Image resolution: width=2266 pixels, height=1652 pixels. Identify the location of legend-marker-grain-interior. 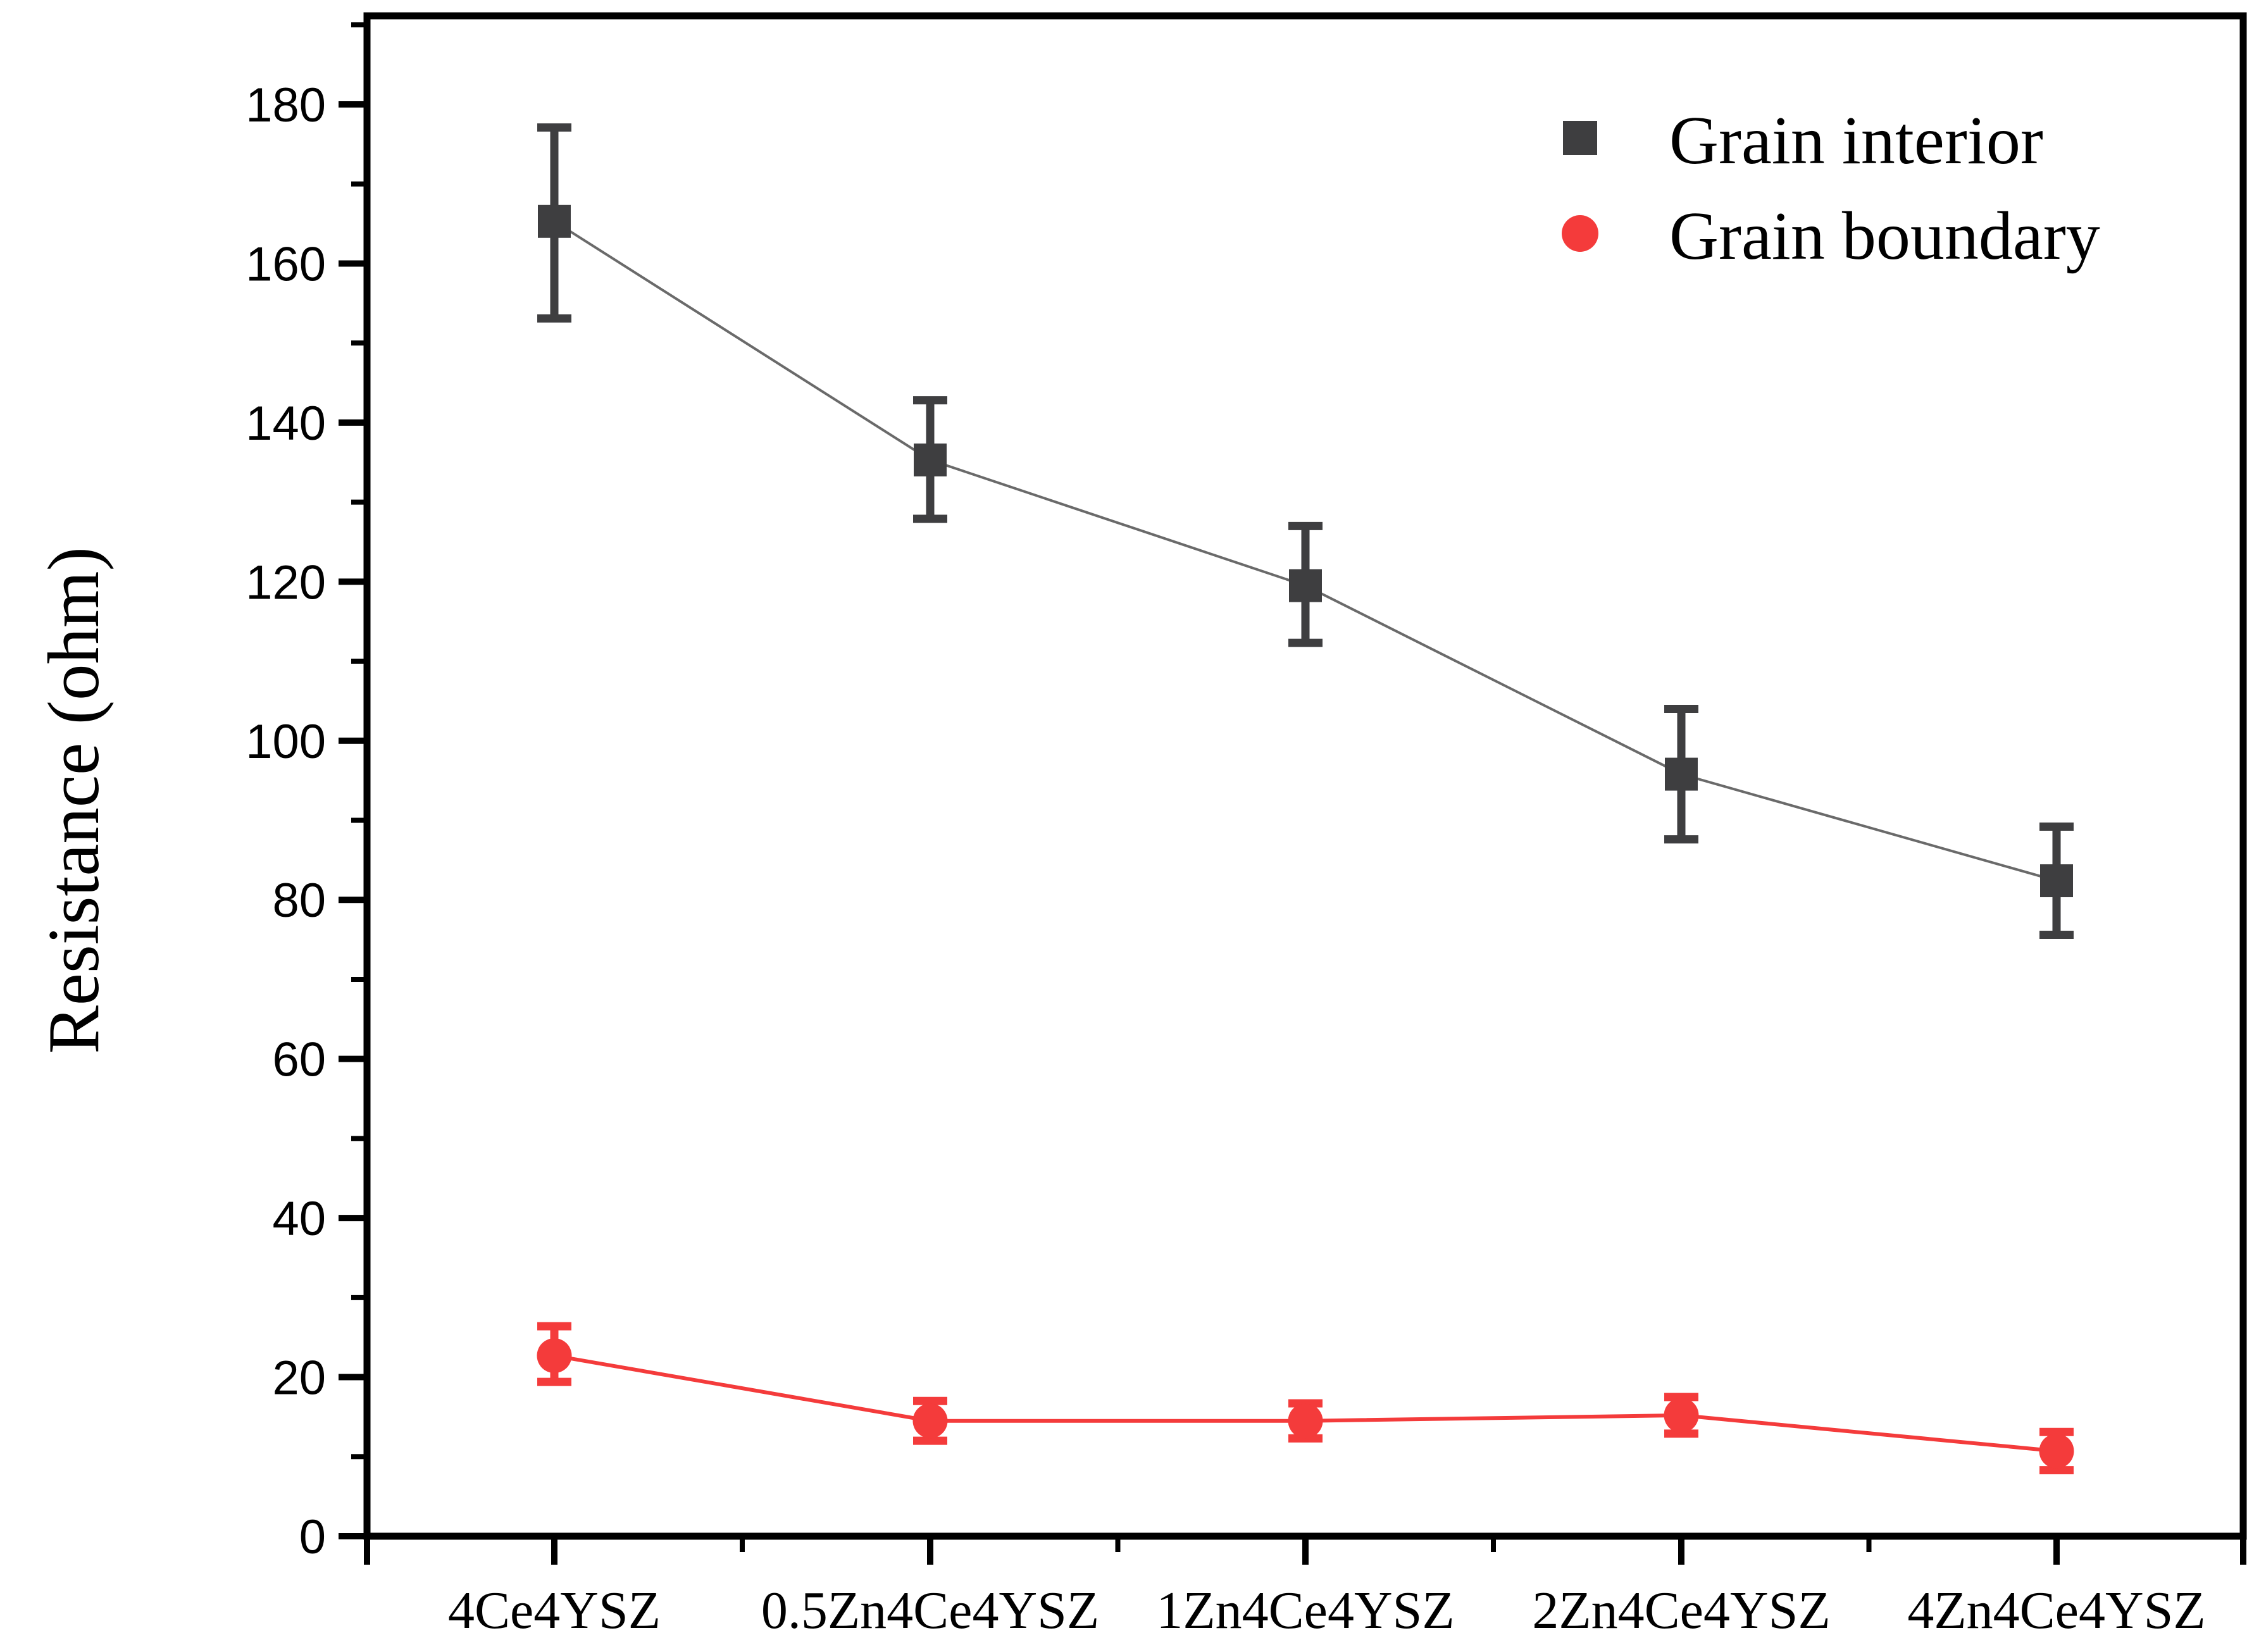
(1580, 138).